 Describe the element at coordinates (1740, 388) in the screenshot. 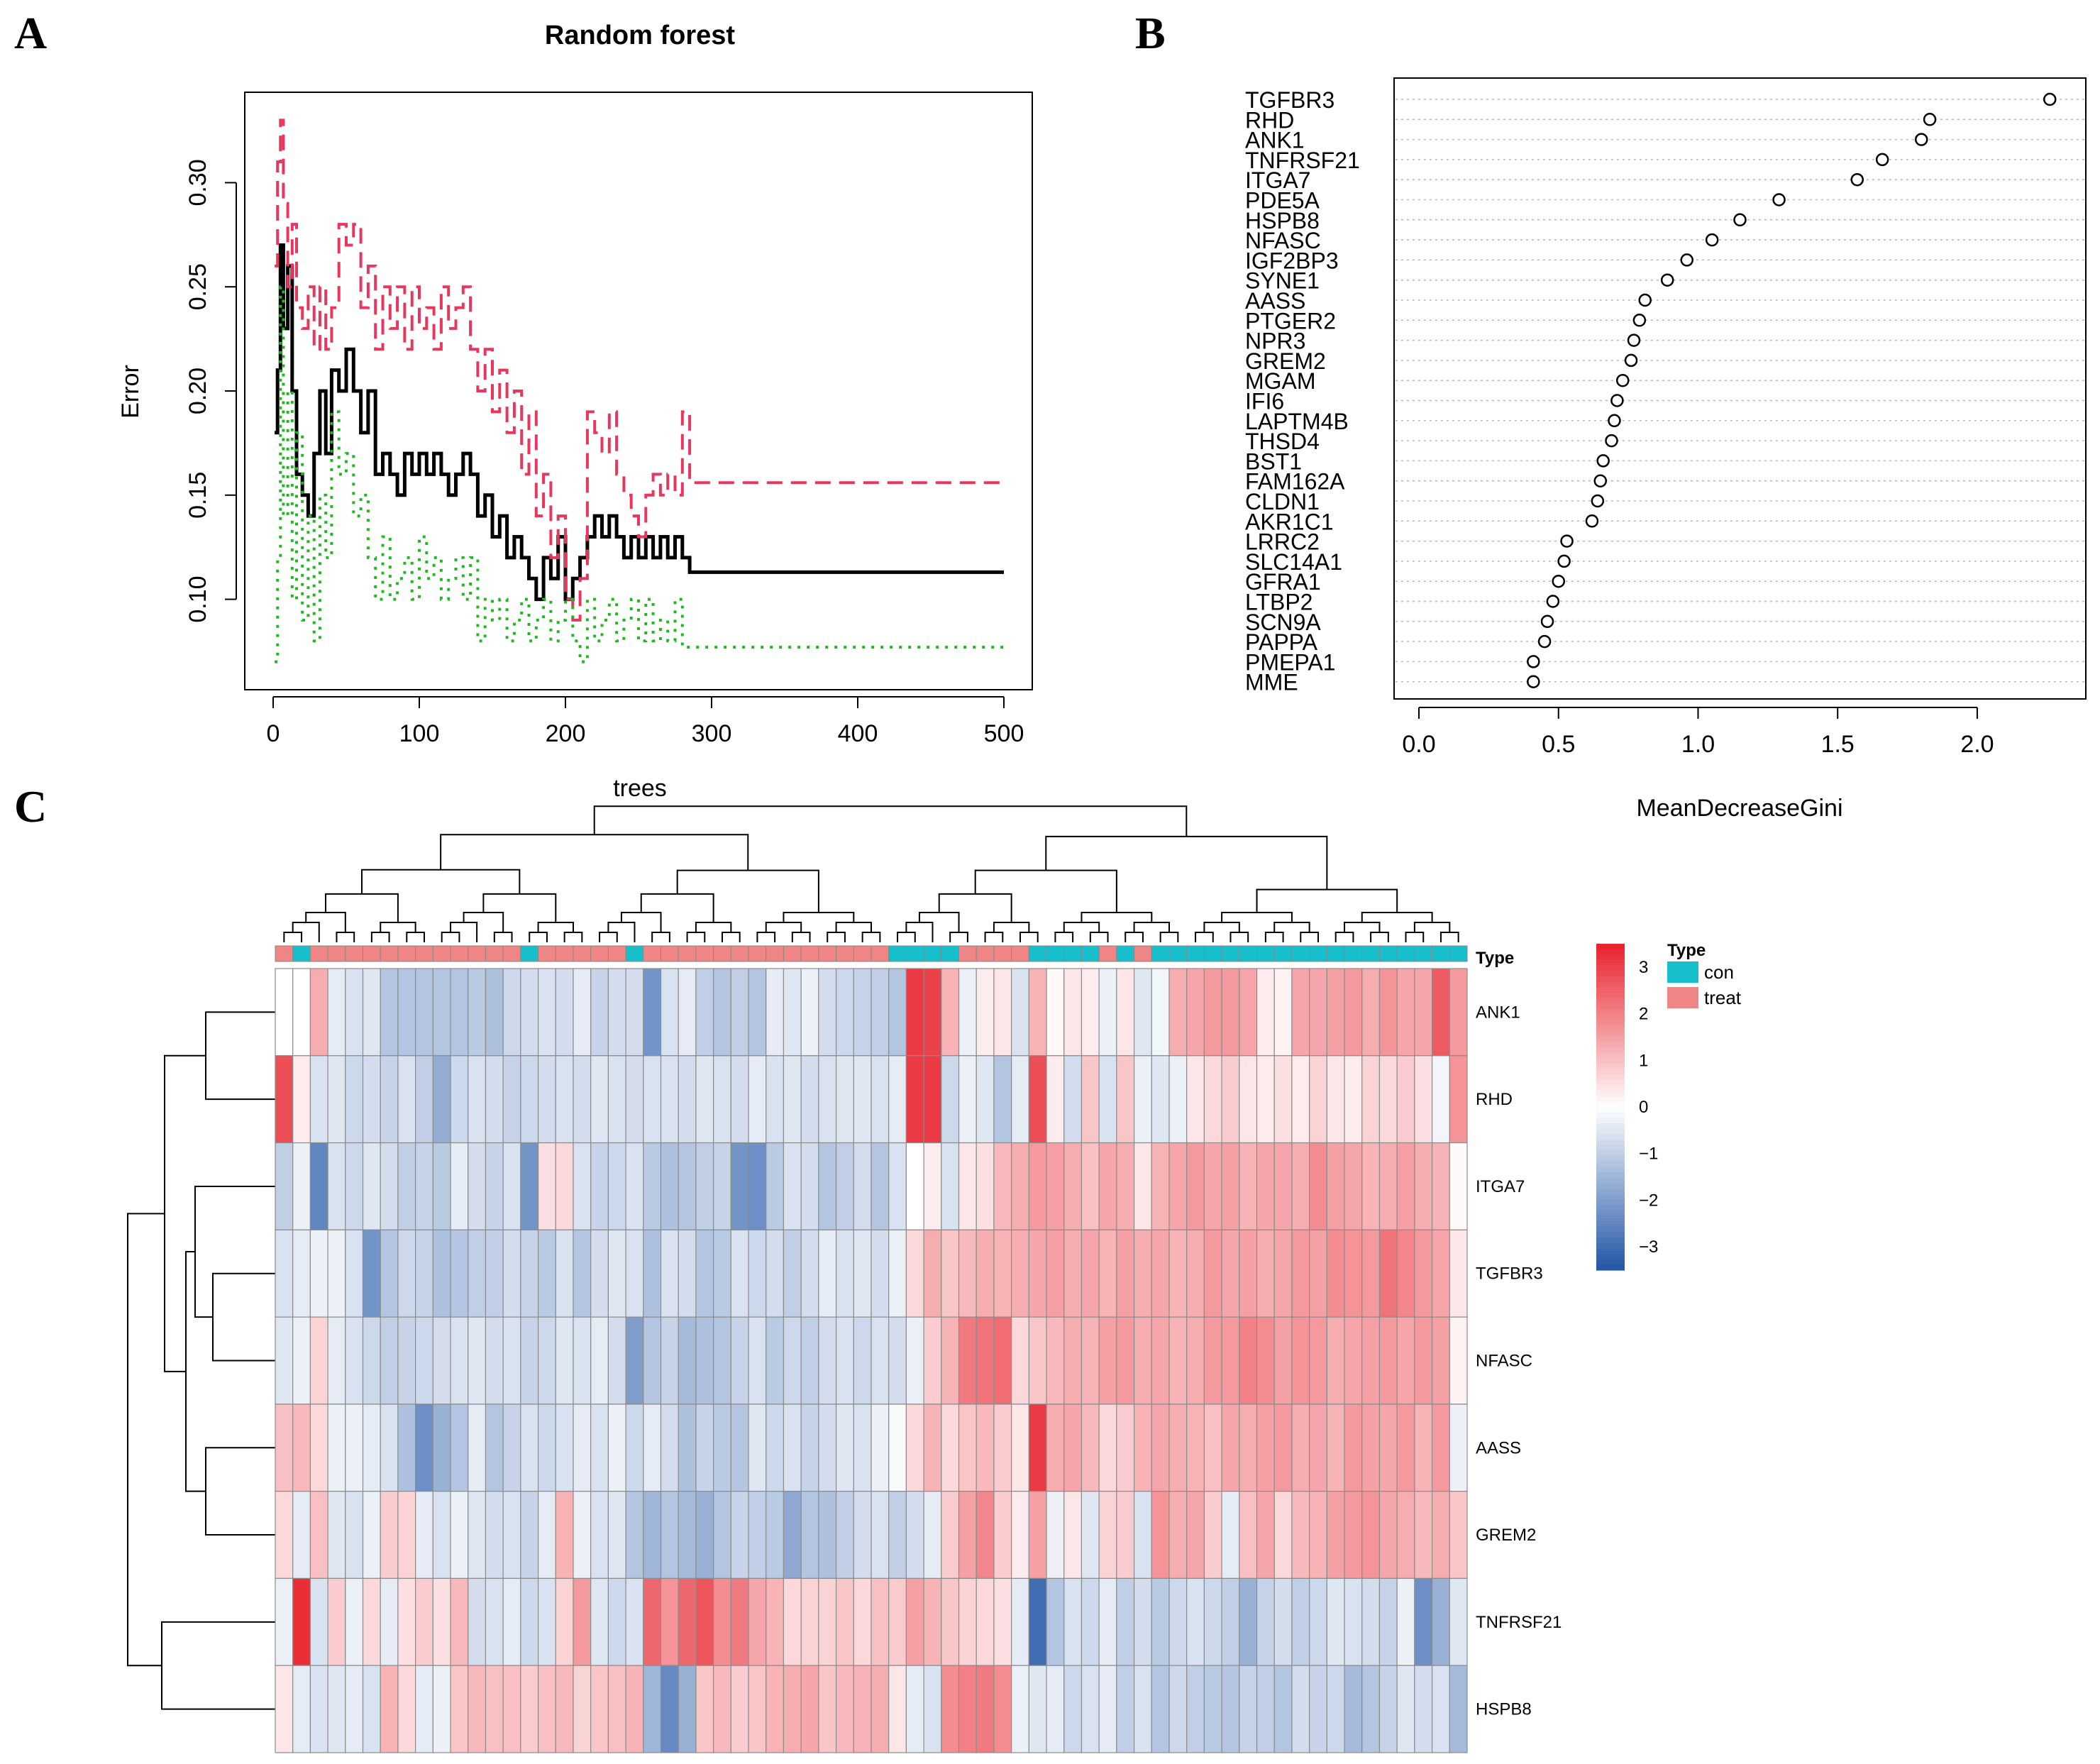

I see `chart-b-plot-frame` at that location.